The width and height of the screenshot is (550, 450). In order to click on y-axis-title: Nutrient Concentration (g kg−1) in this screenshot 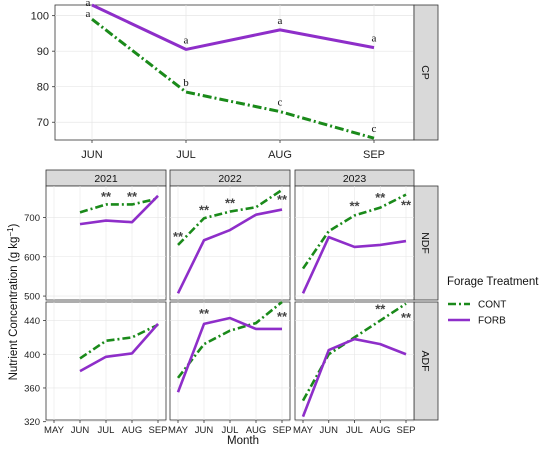, I will do `click(13, 301)`.